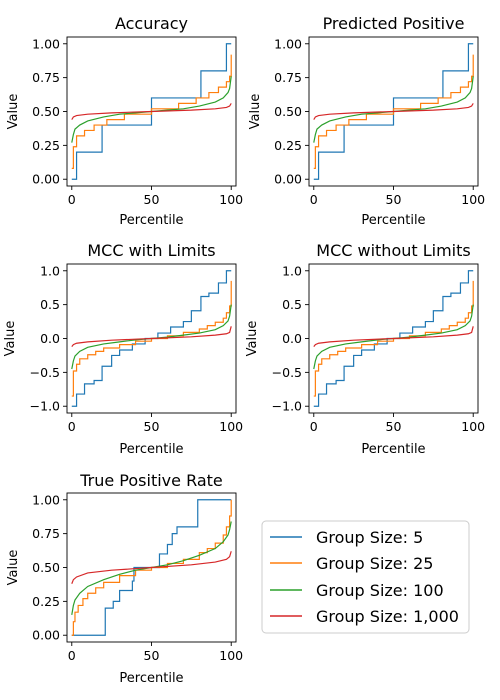 The width and height of the screenshot is (500, 700). Describe the element at coordinates (394, 23) in the screenshot. I see `panel-title: Predicted Positive` at that location.